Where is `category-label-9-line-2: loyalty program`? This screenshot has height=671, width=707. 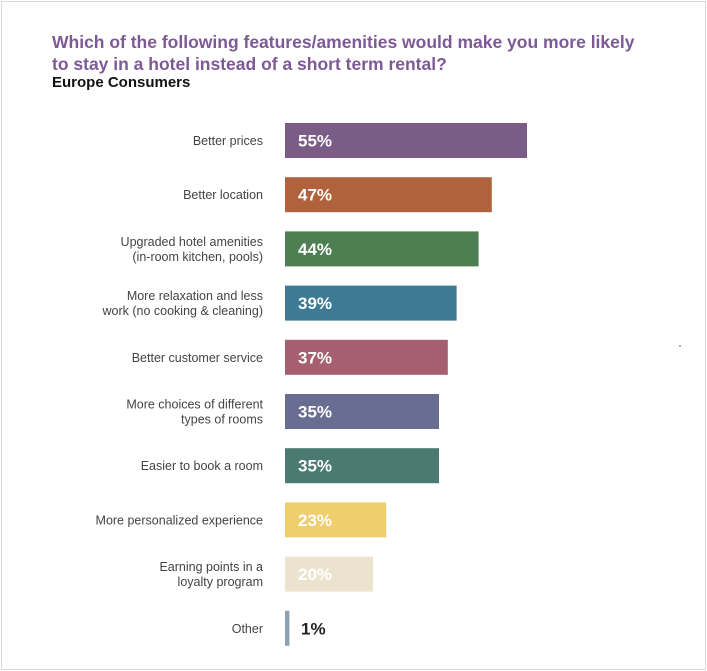
category-label-9-line-2: loyalty program is located at coordinates (220, 582).